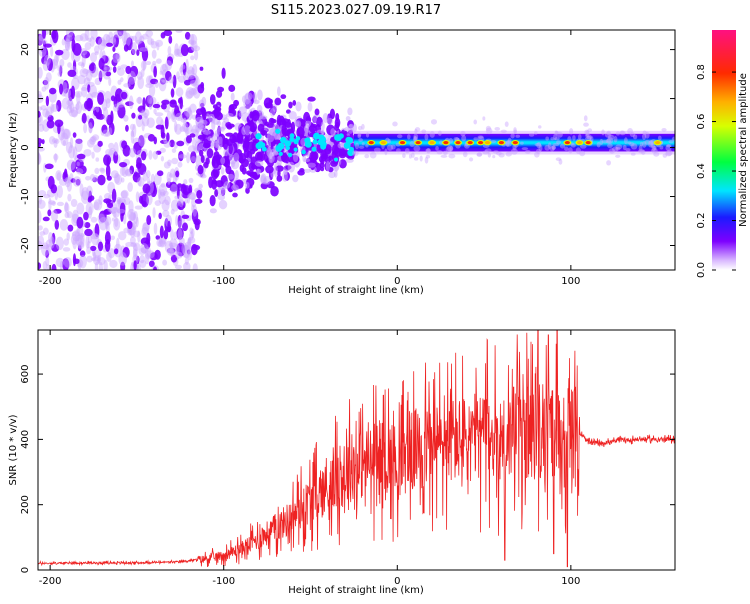 This screenshot has height=604, width=750. I want to click on colorbar-tick-label: 0.4, so click(701, 171).